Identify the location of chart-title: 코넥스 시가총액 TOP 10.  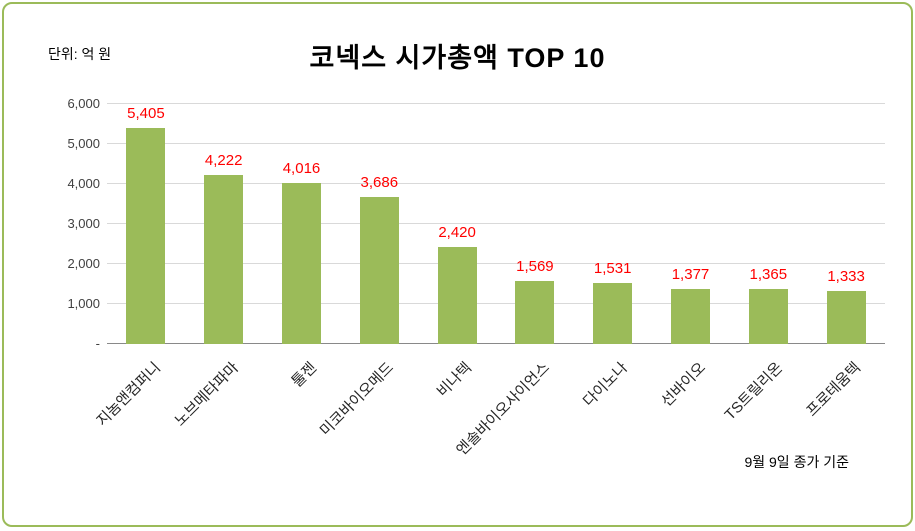
(457, 58).